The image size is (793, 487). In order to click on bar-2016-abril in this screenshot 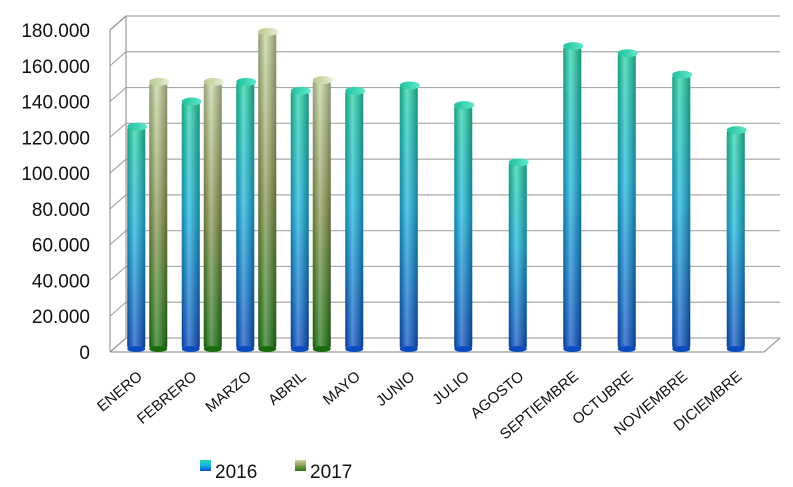, I will do `click(300, 219)`.